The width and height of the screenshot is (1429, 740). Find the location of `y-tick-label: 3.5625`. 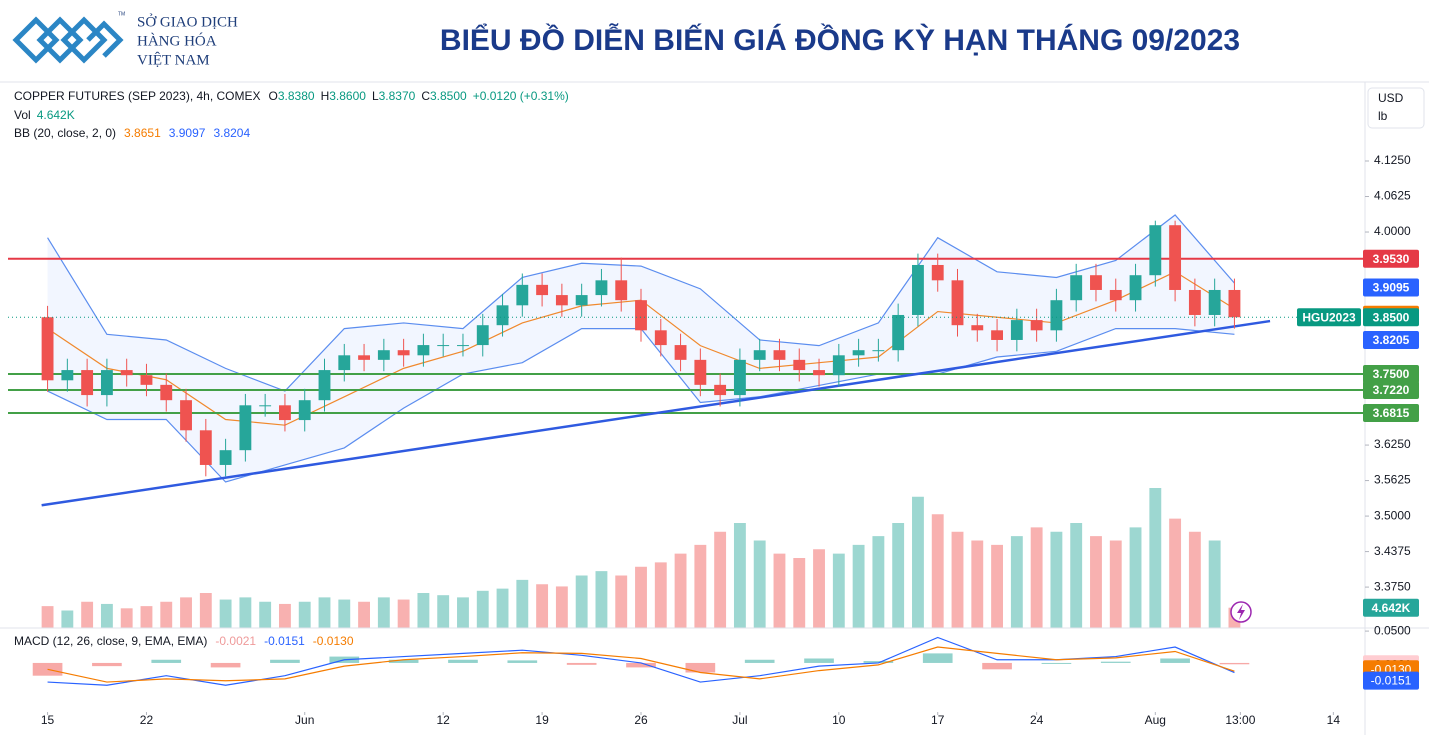

y-tick-label: 3.5625 is located at coordinates (1392, 480).